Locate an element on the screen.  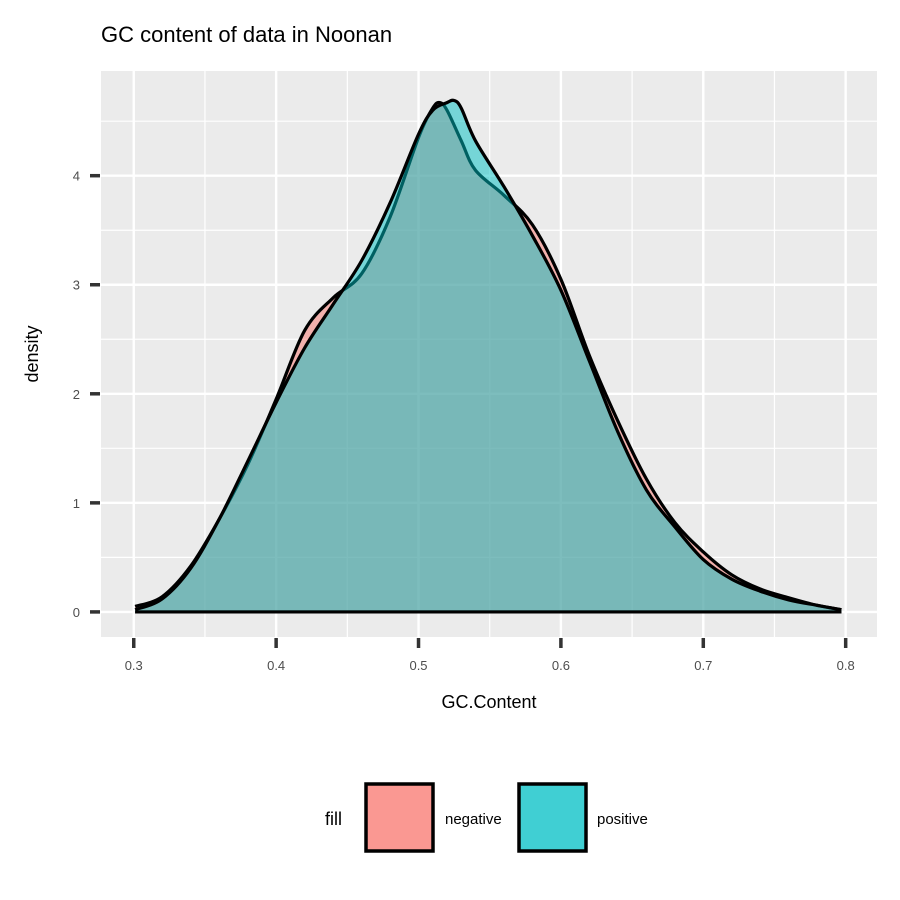
x-tick-label: 0.4 is located at coordinates (276, 665).